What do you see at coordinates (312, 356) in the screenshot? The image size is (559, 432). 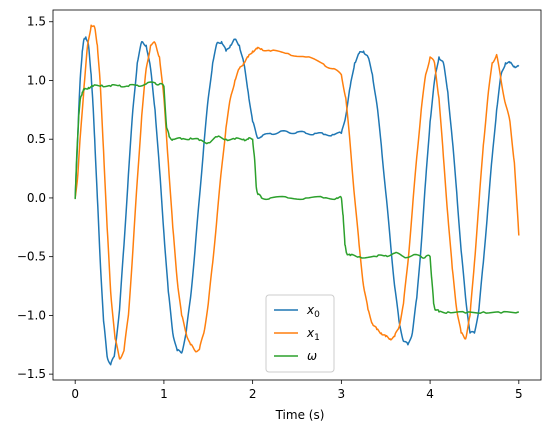 I see `legend-label: ω` at bounding box center [312, 356].